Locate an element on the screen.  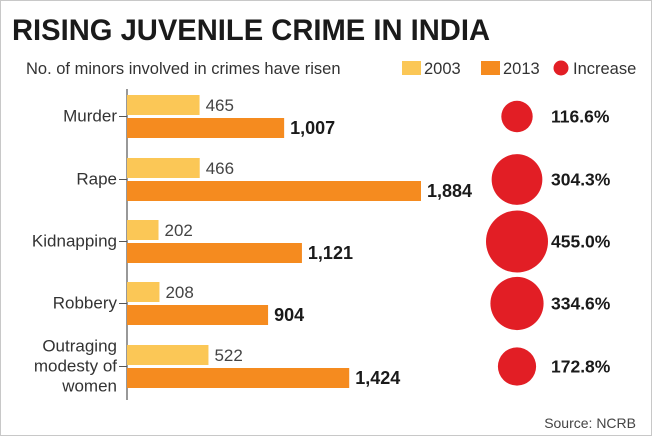
legend-swatch-2003 is located at coordinates (411, 68).